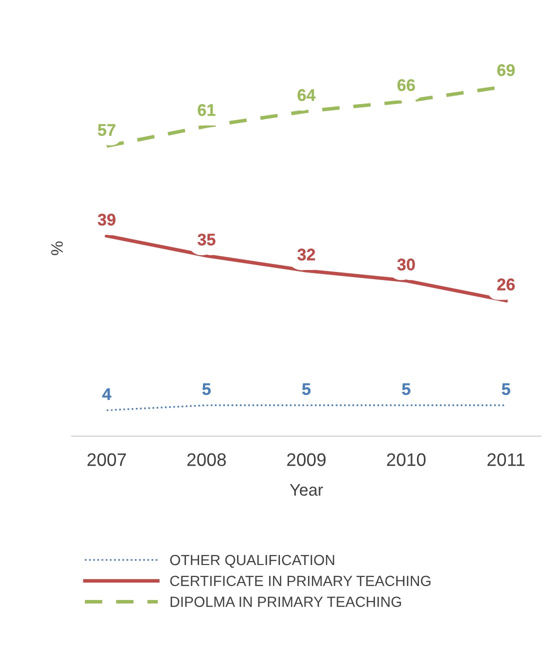  Describe the element at coordinates (107, 394) in the screenshot. I see `data-label: 4` at that location.